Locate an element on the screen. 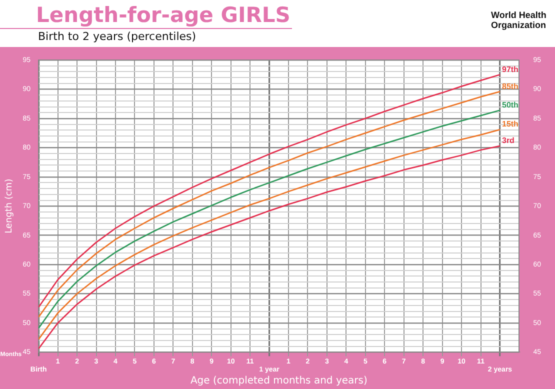 This screenshot has width=555, height=389. series-label: 15th is located at coordinates (510, 124).